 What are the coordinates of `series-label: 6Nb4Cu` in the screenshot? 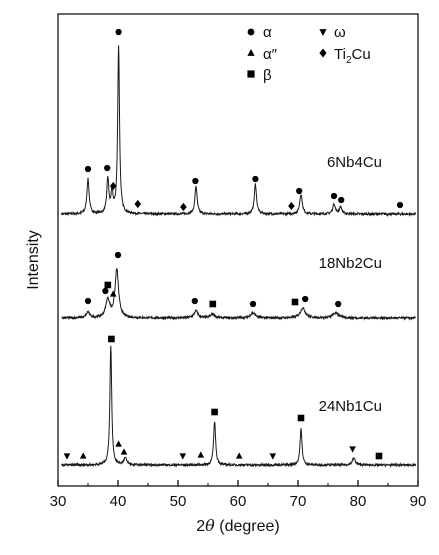 It's located at (354, 162).